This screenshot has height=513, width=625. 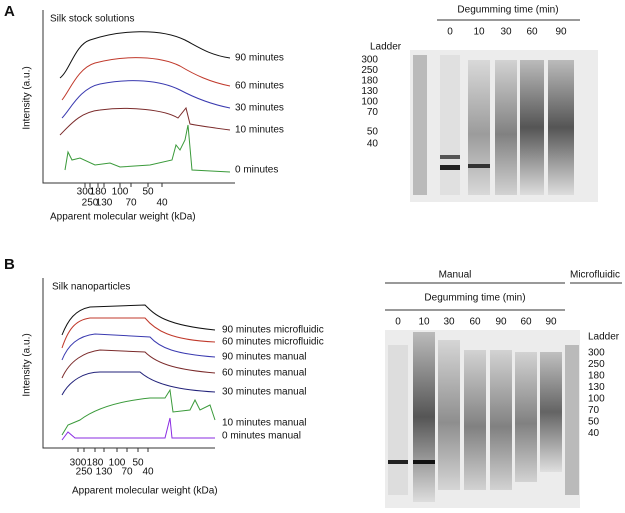 I want to click on ladder-label: 250, so click(x=596, y=364).